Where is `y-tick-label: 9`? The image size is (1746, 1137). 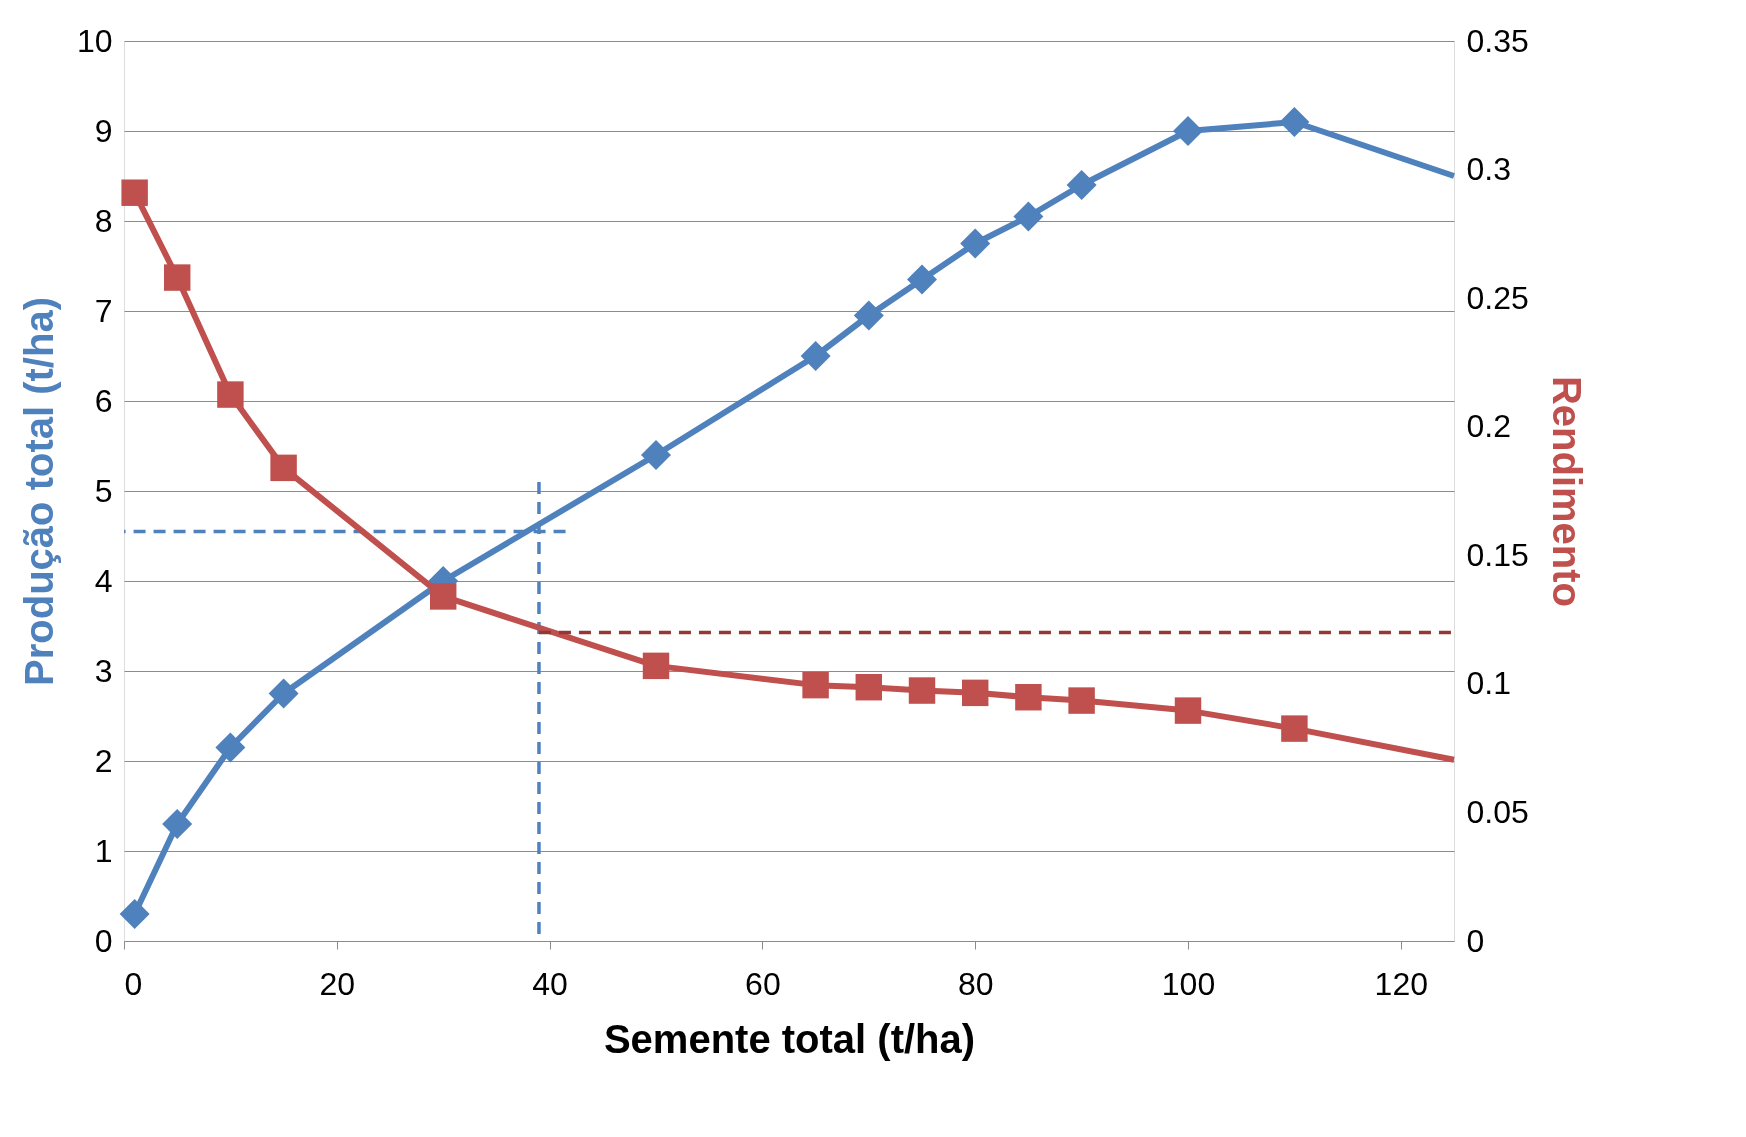
y-tick-label: 9 is located at coordinates (103, 130).